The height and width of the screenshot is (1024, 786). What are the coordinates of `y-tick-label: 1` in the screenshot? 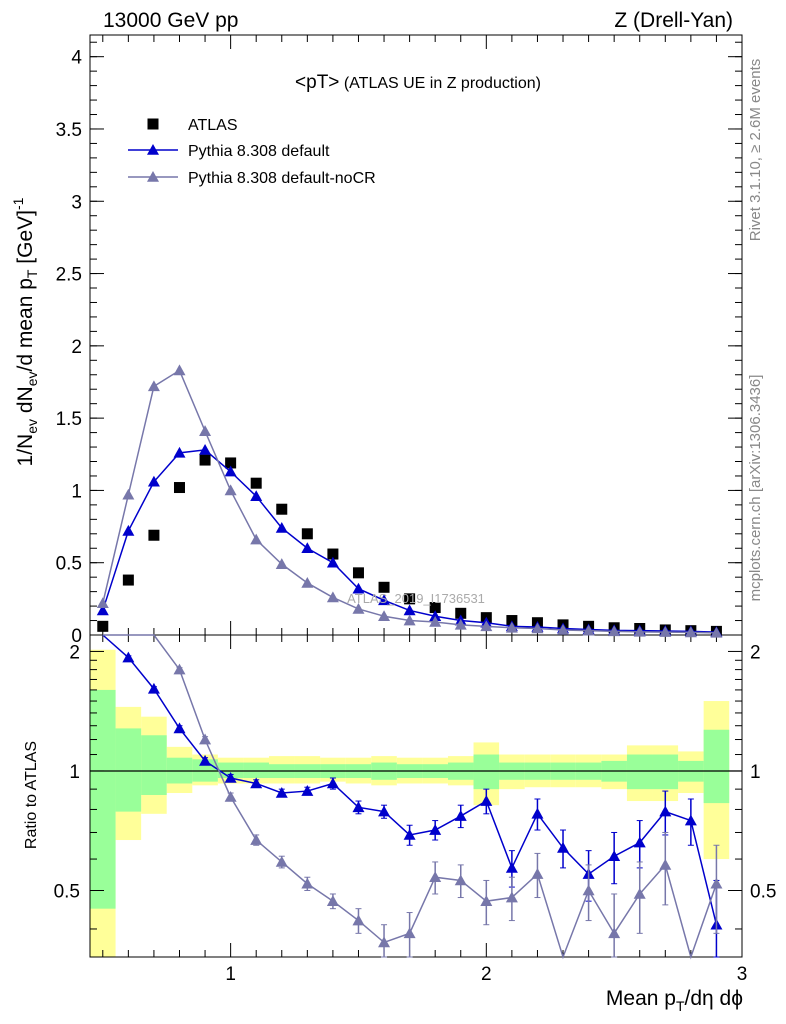 It's located at (76, 491).